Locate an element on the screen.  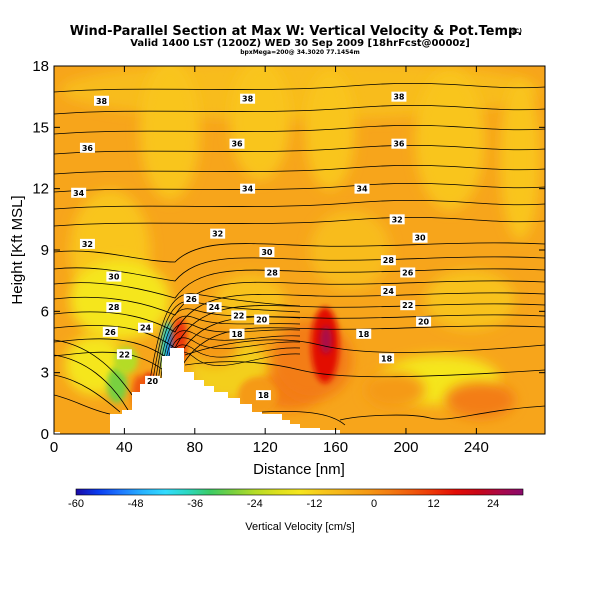
x-tick-label: 40 is located at coordinates (124, 447).